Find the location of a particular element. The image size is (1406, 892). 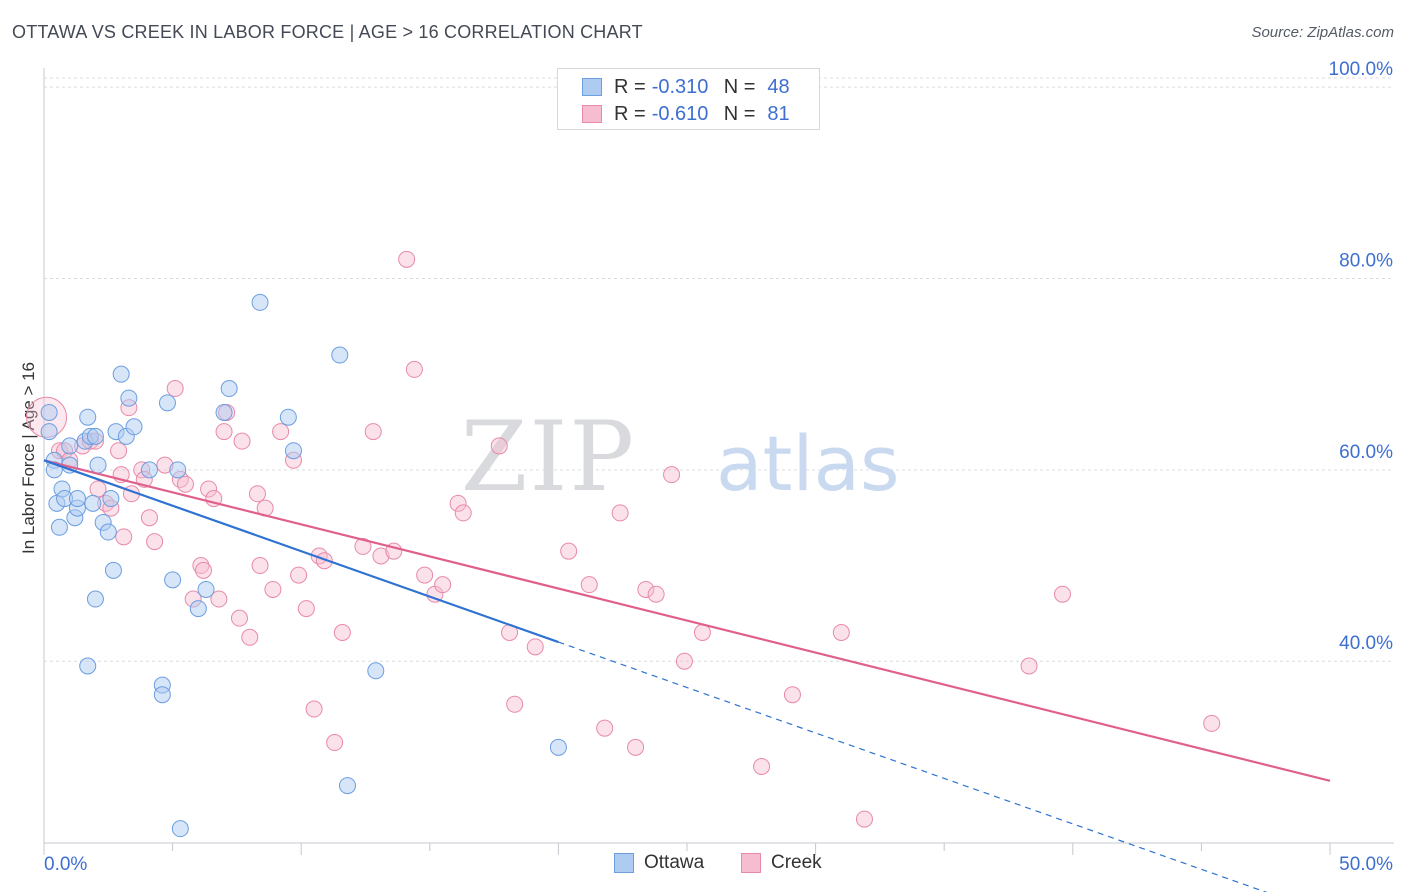

x-tick-label: 50.0% is located at coordinates (1366, 864).